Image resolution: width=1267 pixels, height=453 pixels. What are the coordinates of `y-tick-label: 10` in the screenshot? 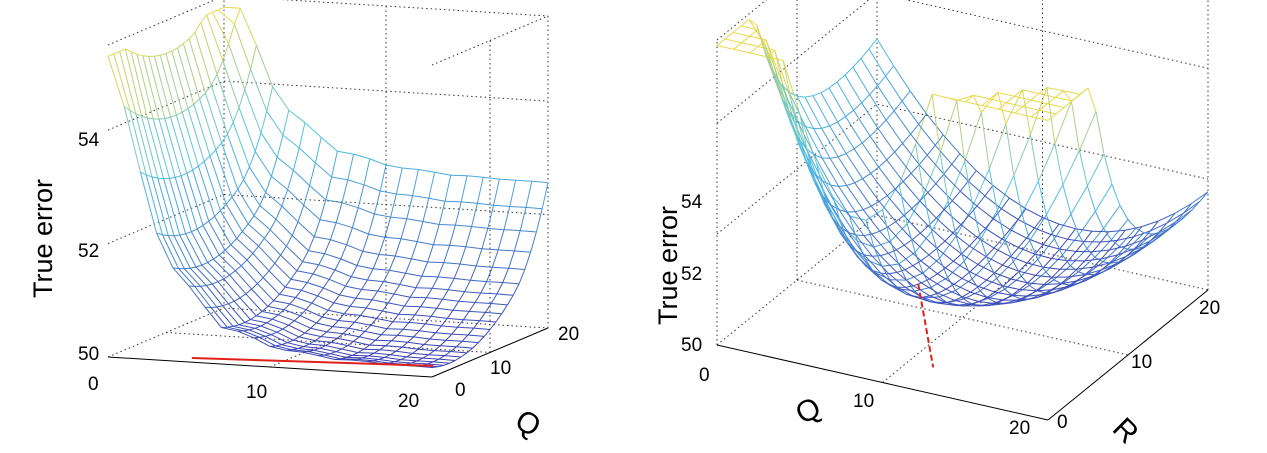 It's located at (500, 368).